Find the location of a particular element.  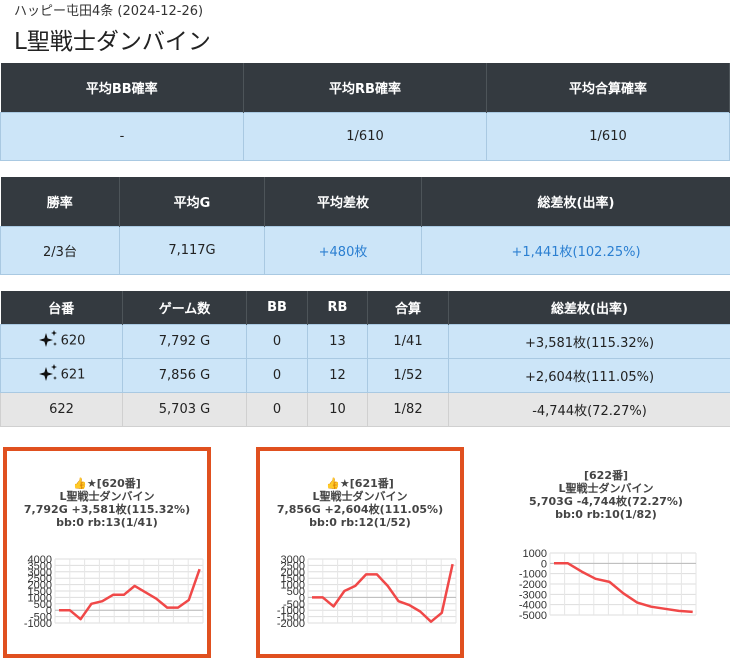

value-avg-combined: 1/610 is located at coordinates (608, 136).